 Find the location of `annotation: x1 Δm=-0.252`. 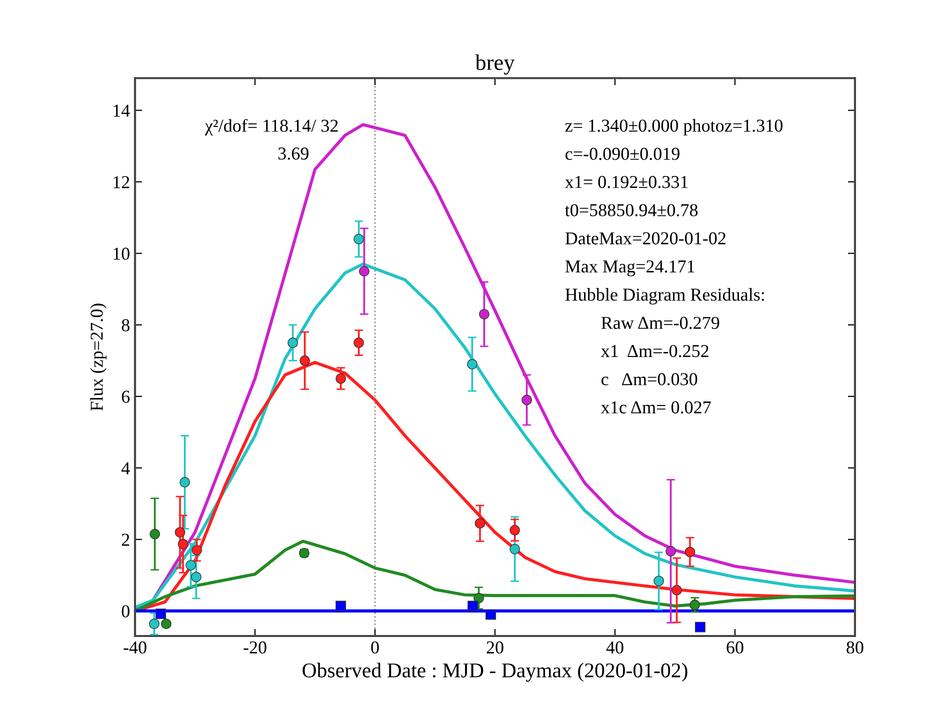

annotation: x1 Δm=-0.252 is located at coordinates (654, 351).